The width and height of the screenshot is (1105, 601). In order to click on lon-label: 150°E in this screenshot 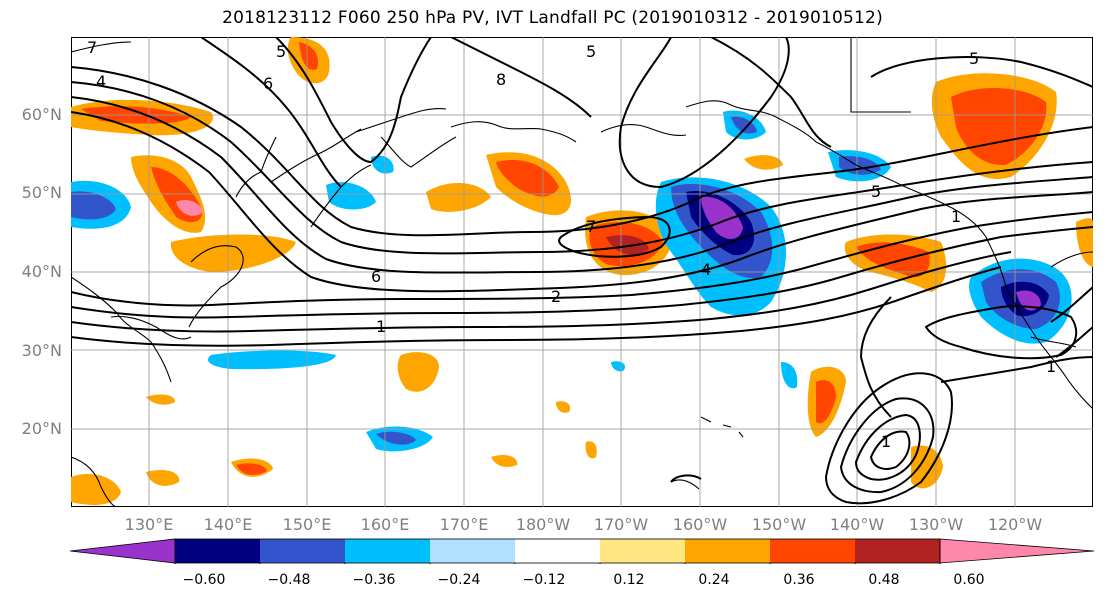, I will do `click(307, 524)`.